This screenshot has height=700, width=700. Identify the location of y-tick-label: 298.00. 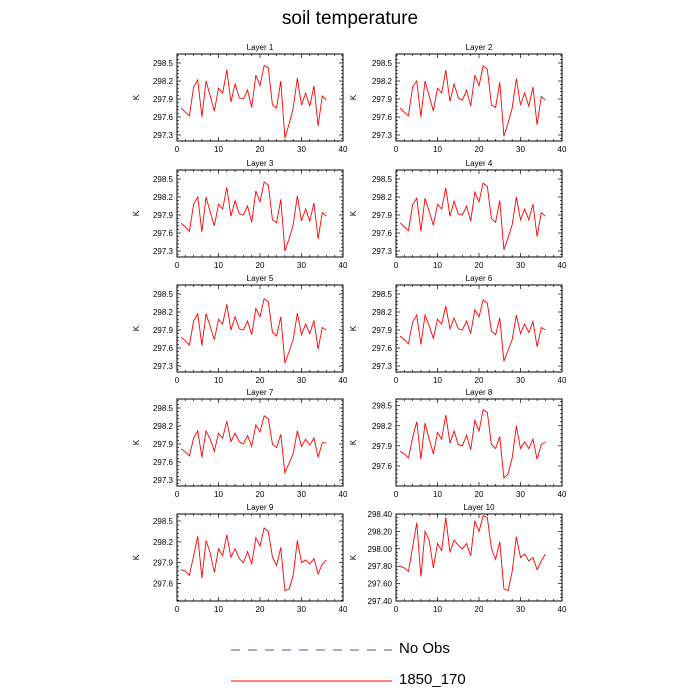
(380, 549).